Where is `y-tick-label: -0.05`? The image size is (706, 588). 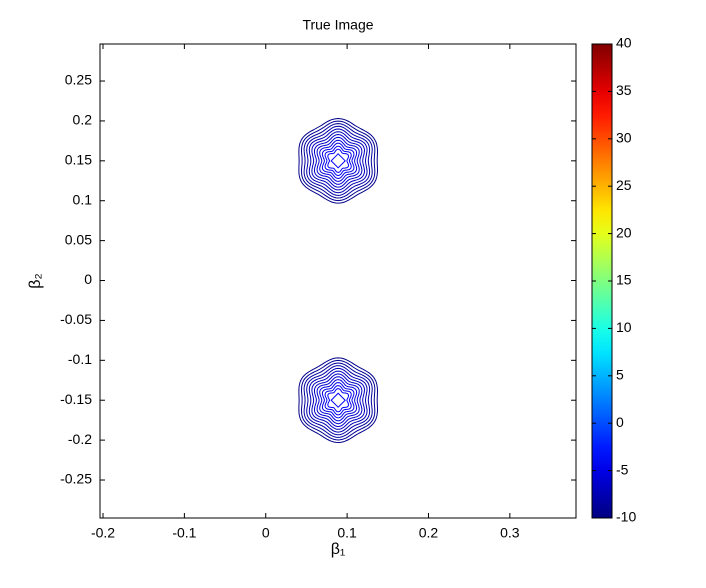
y-tick-label: -0.05 is located at coordinates (76, 319).